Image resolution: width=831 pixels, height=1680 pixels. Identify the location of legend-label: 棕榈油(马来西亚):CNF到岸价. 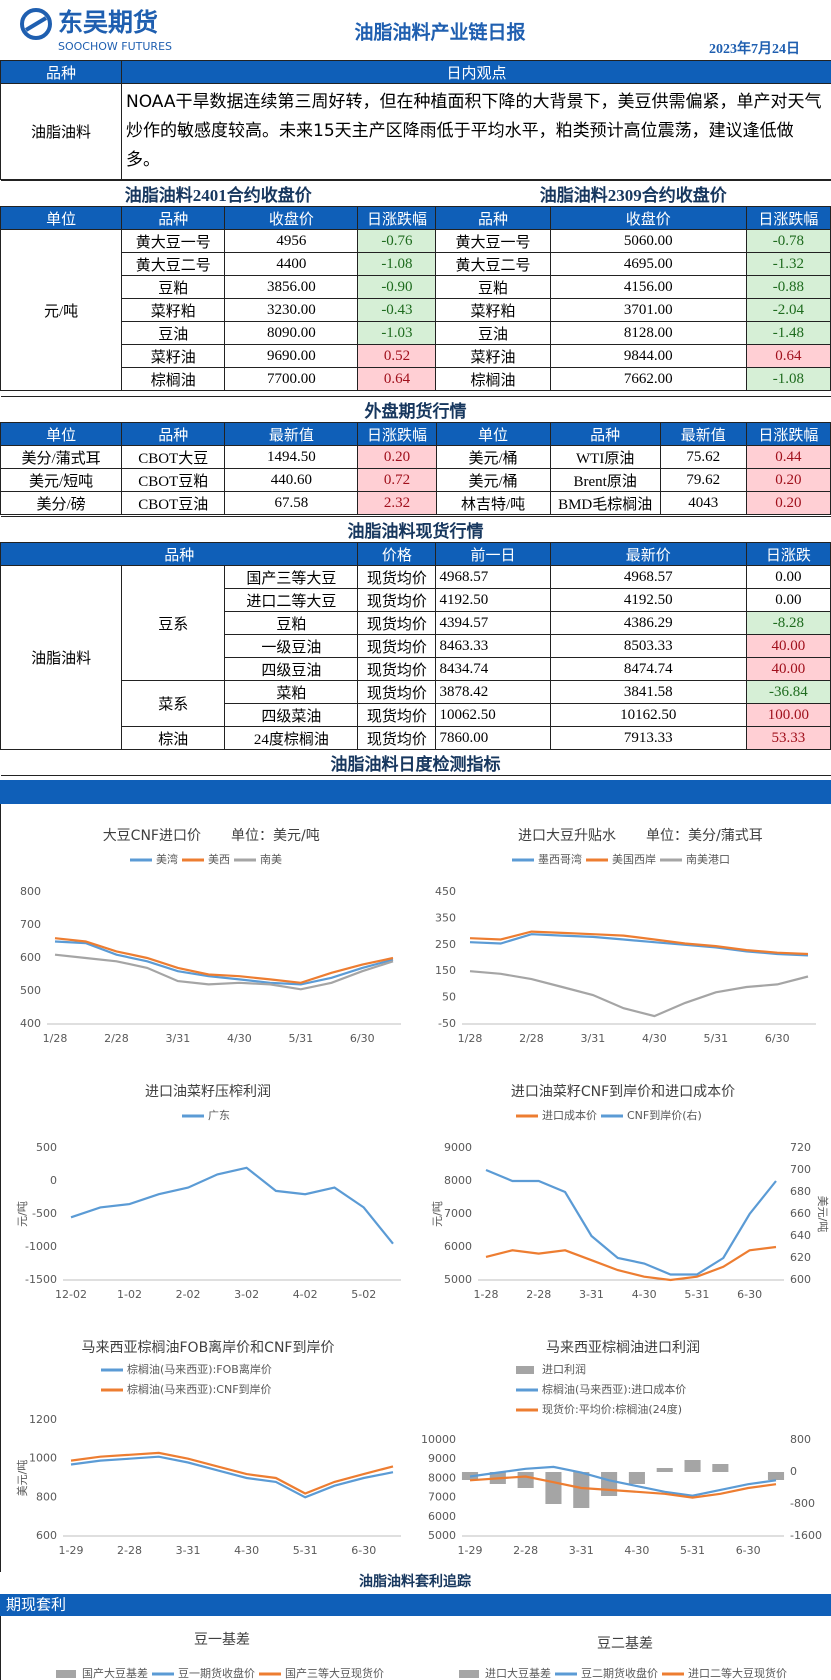
(199, 1389).